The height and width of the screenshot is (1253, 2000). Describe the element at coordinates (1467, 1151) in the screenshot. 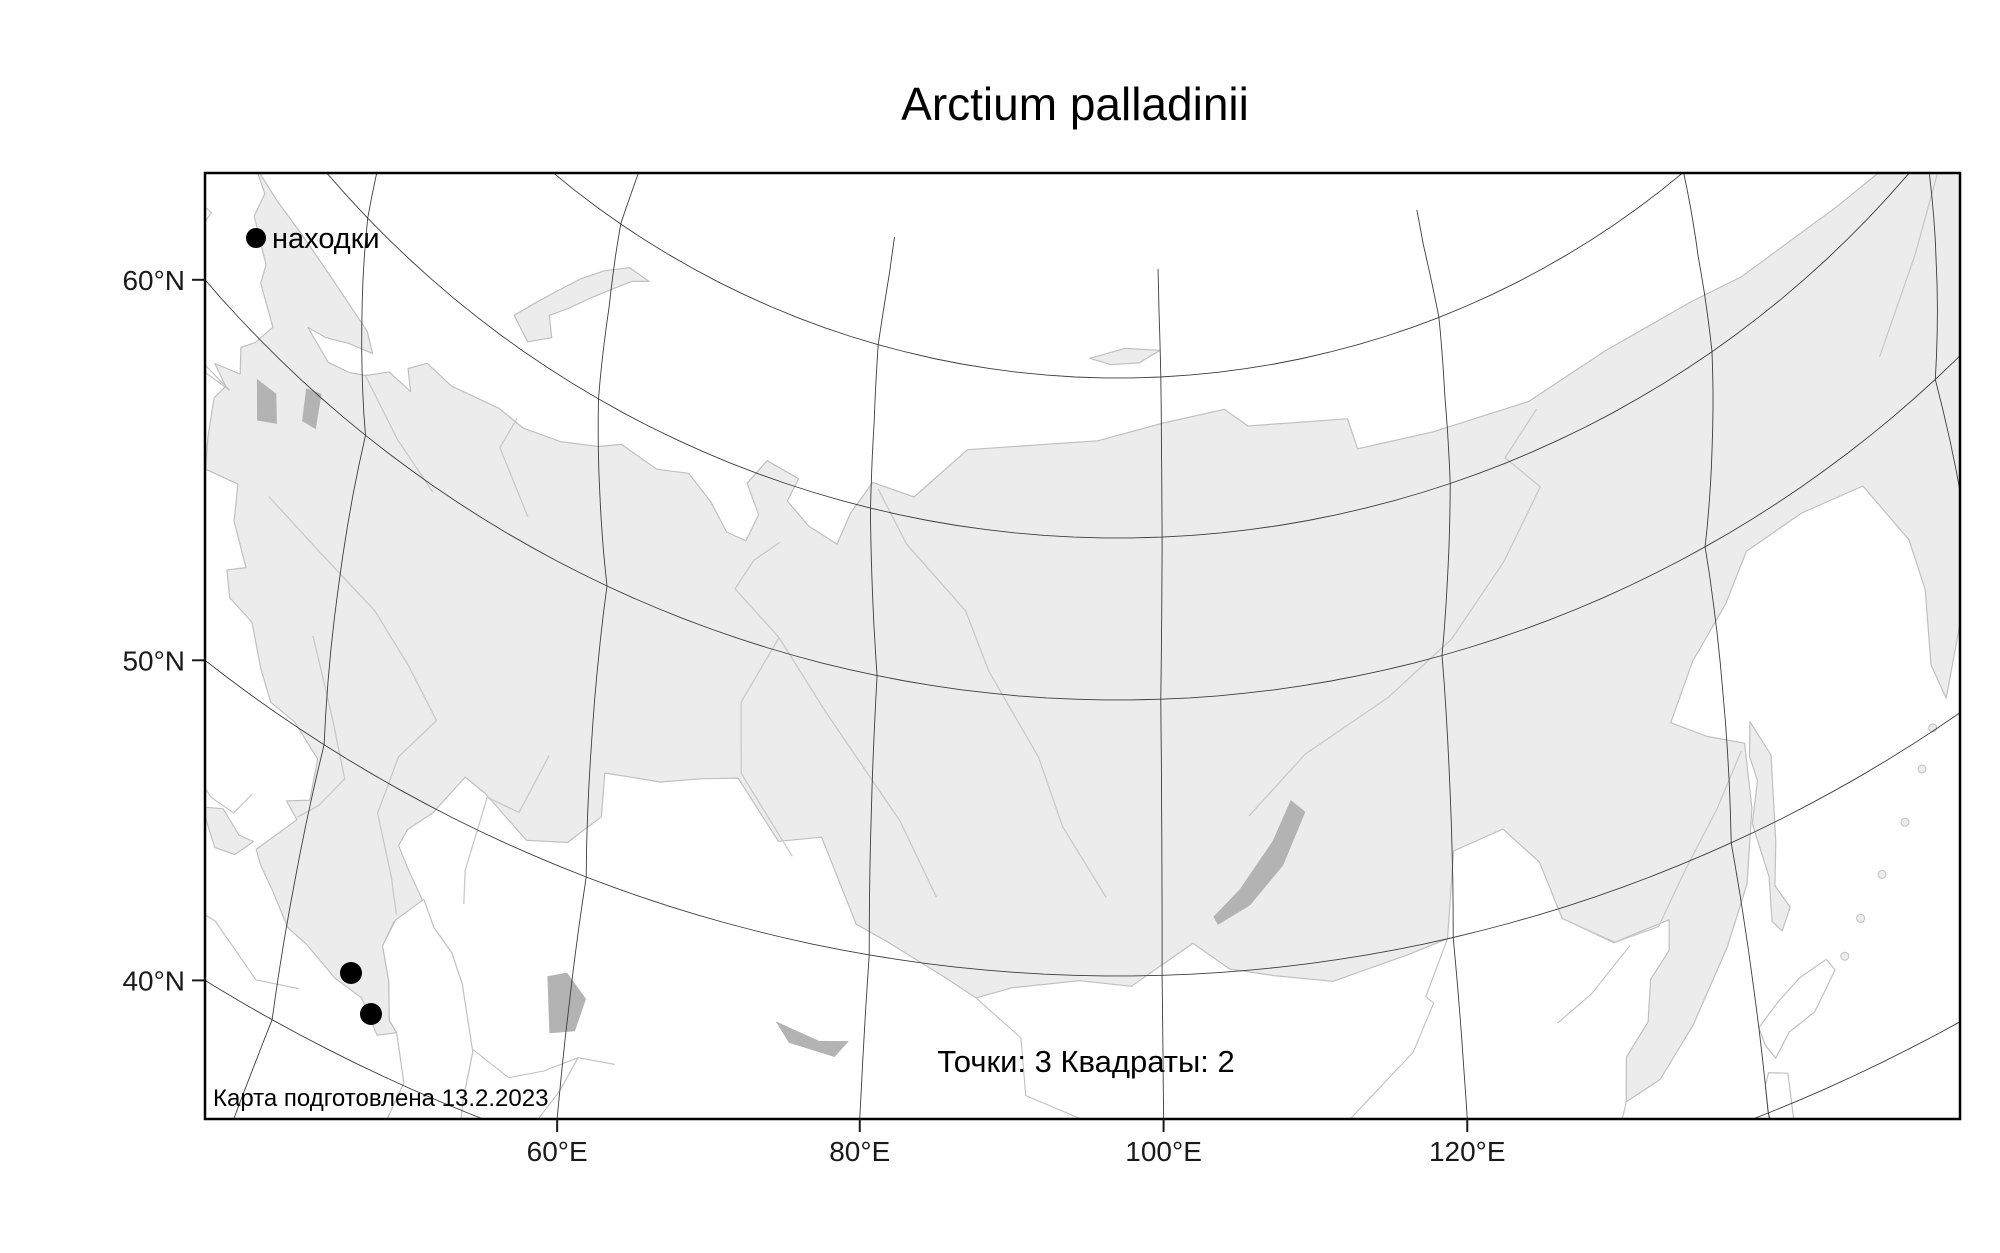

I see `x-axis-label: 120°E` at that location.